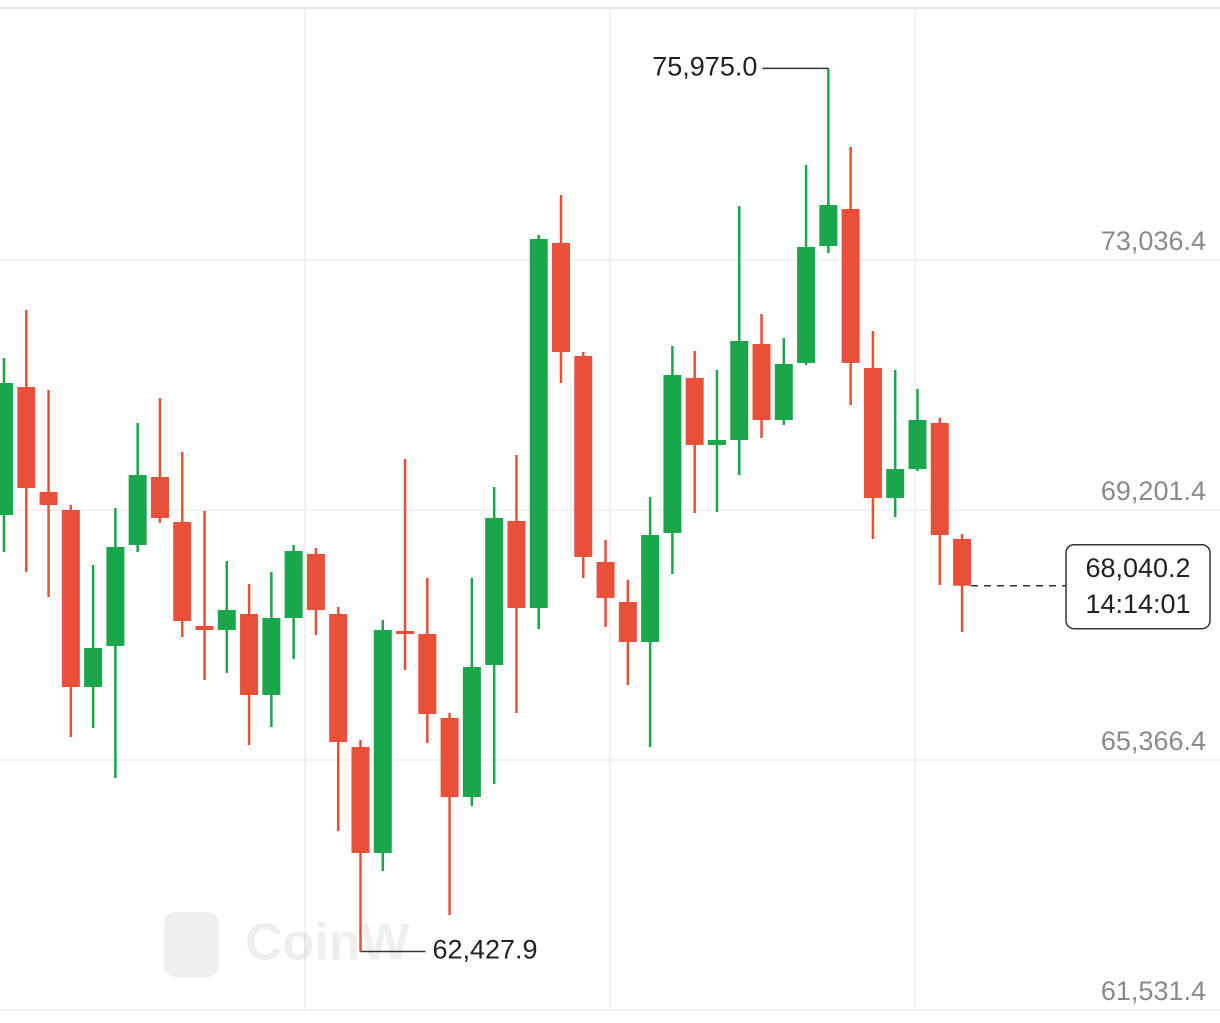 The image size is (1220, 1023). I want to click on y-tick-label: 73,036.4, so click(1153, 241).